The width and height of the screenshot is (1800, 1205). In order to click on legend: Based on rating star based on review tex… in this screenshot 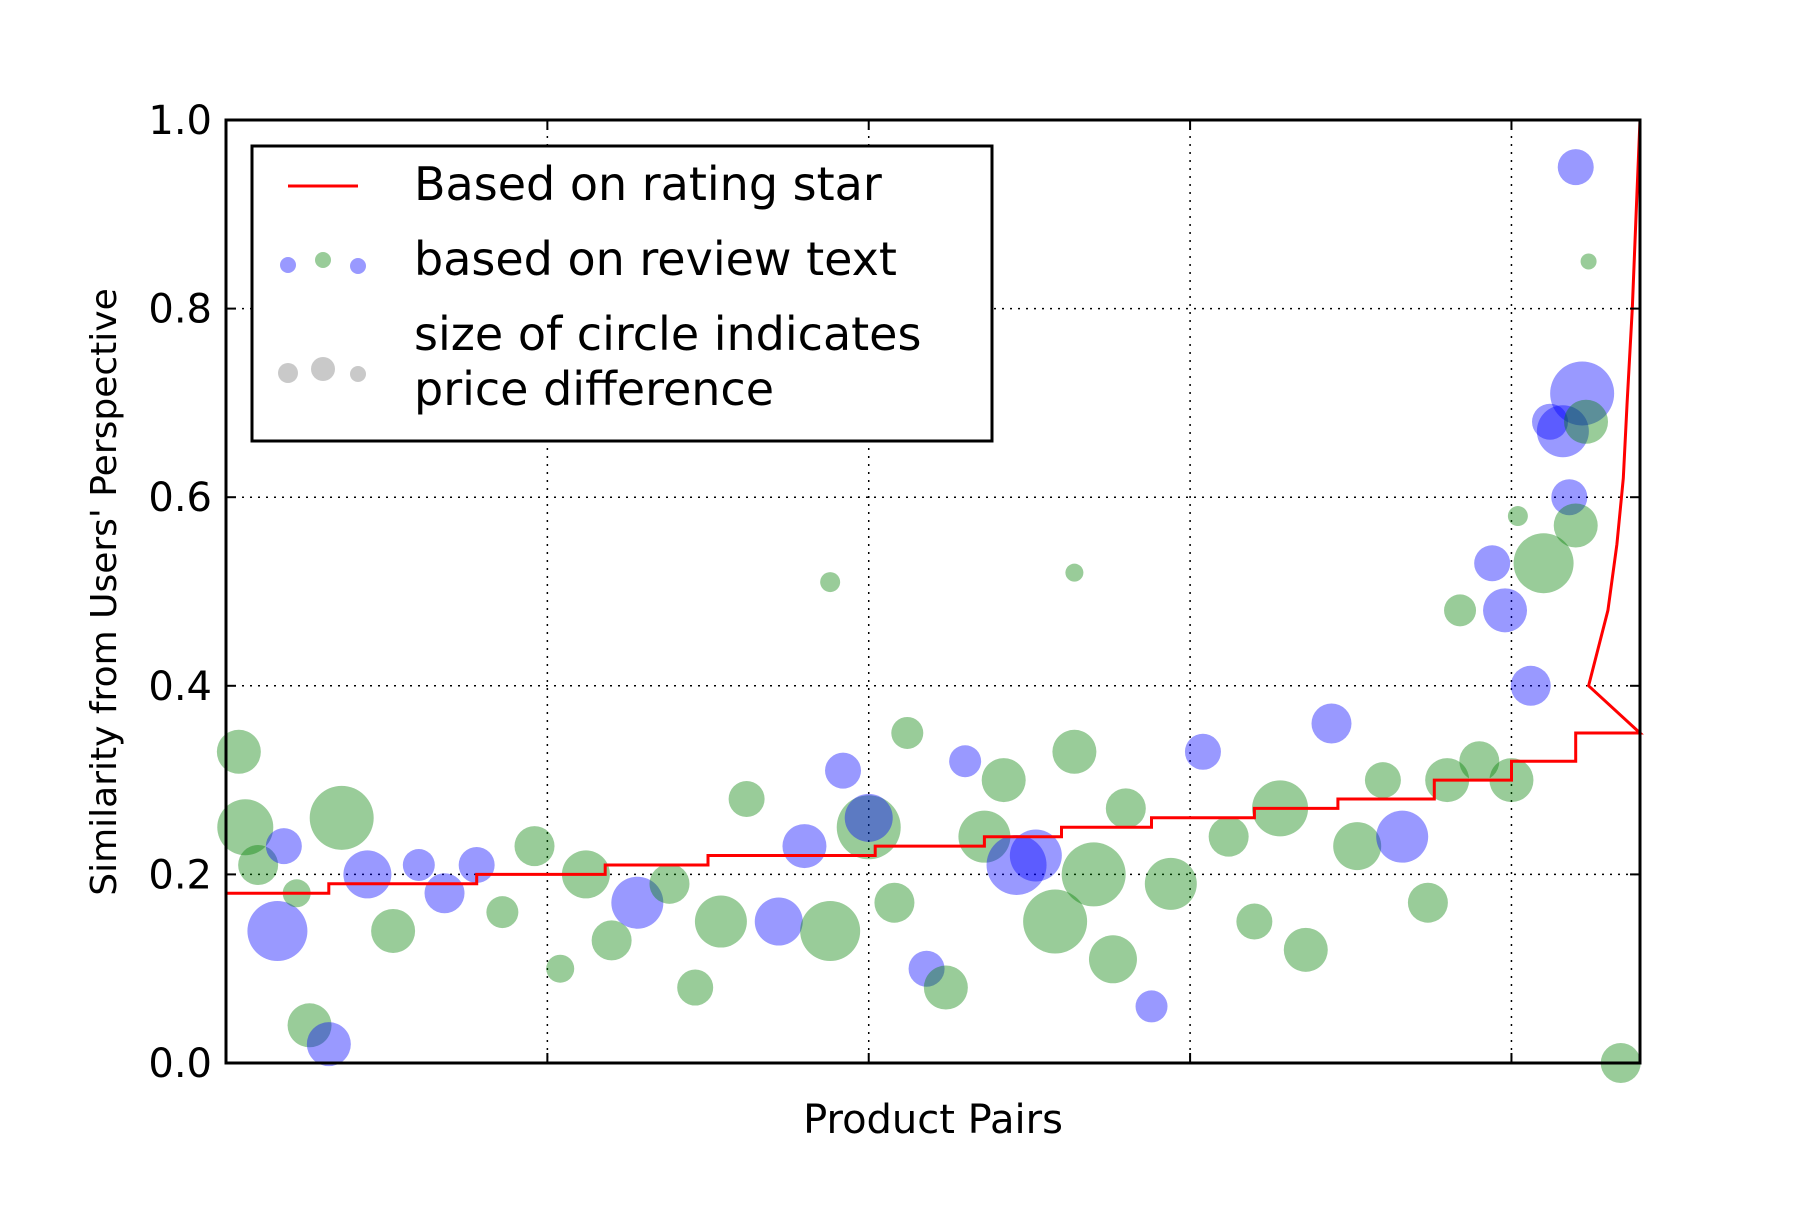, I will do `click(622, 293)`.